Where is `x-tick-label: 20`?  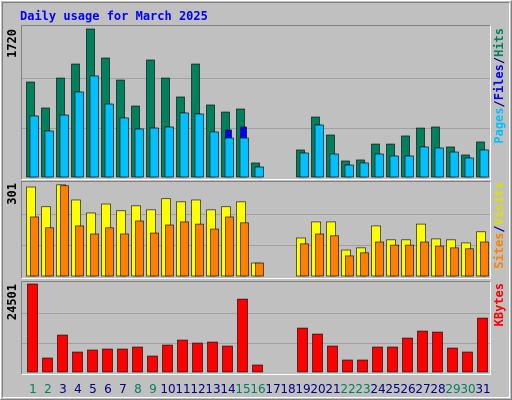
x-tick-label: 20 is located at coordinates (317, 389).